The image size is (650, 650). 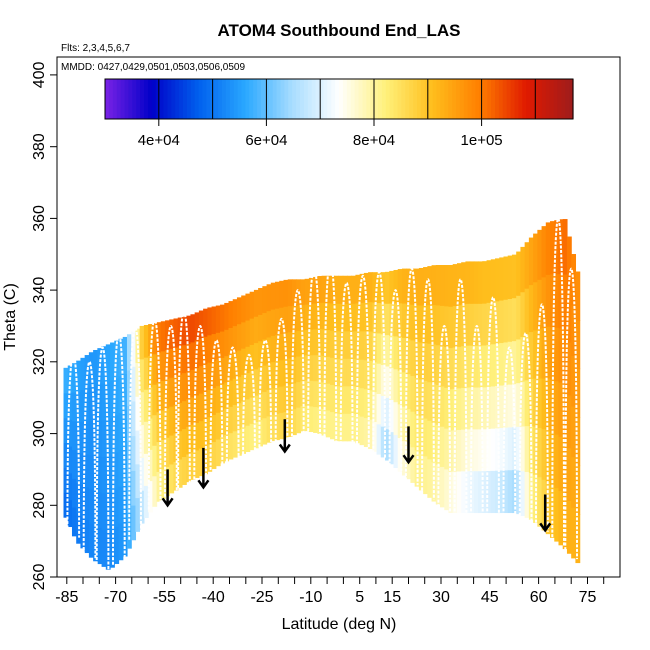 I want to click on y-axis-label: Theta (C), so click(x=10, y=317).